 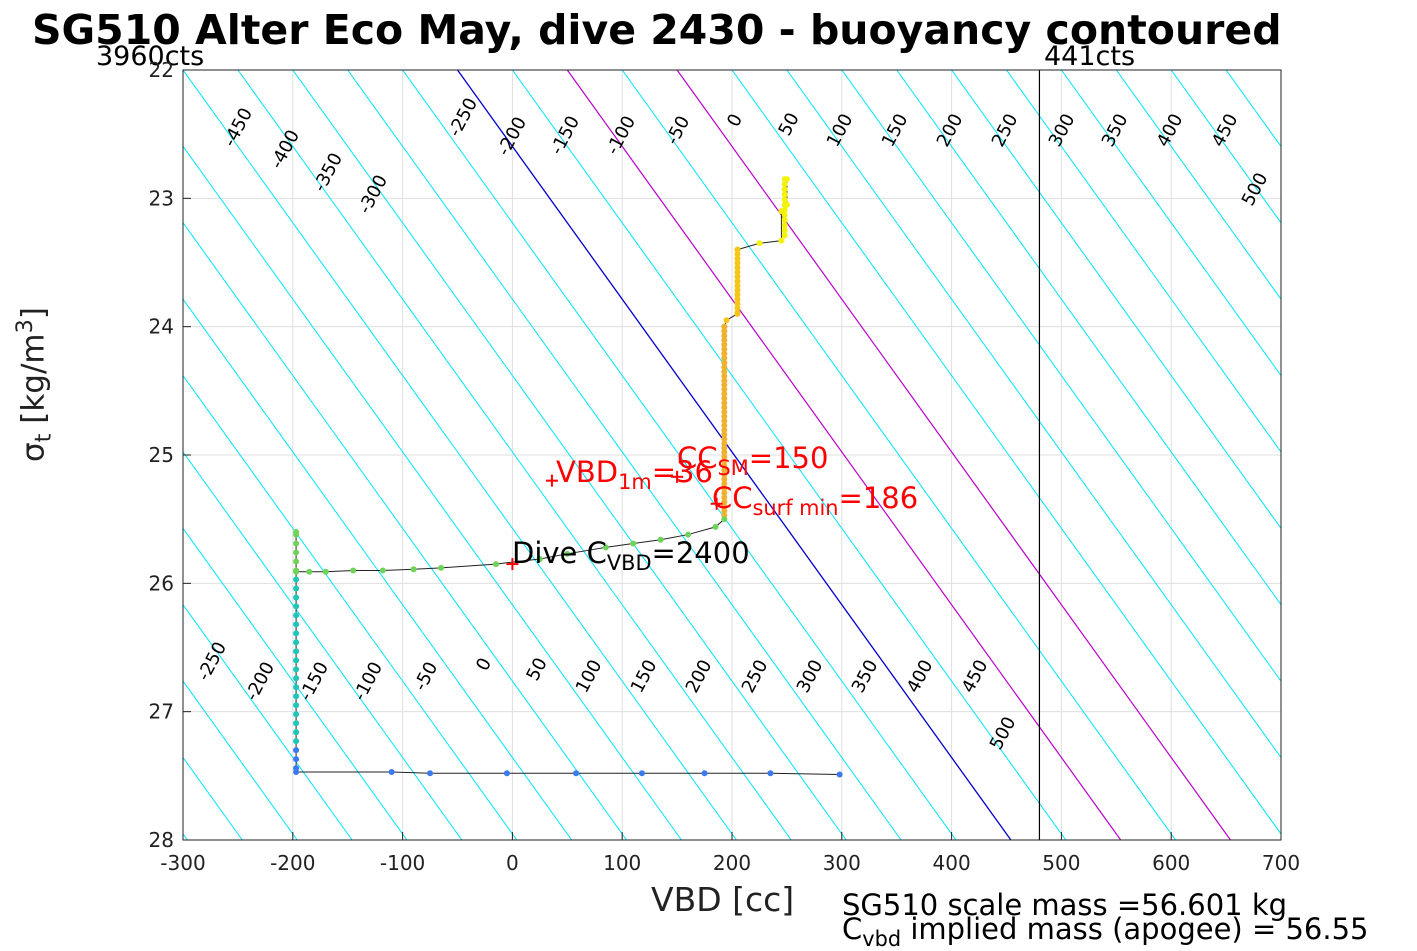 I want to click on x-tick-label: 600, so click(x=1171, y=863).